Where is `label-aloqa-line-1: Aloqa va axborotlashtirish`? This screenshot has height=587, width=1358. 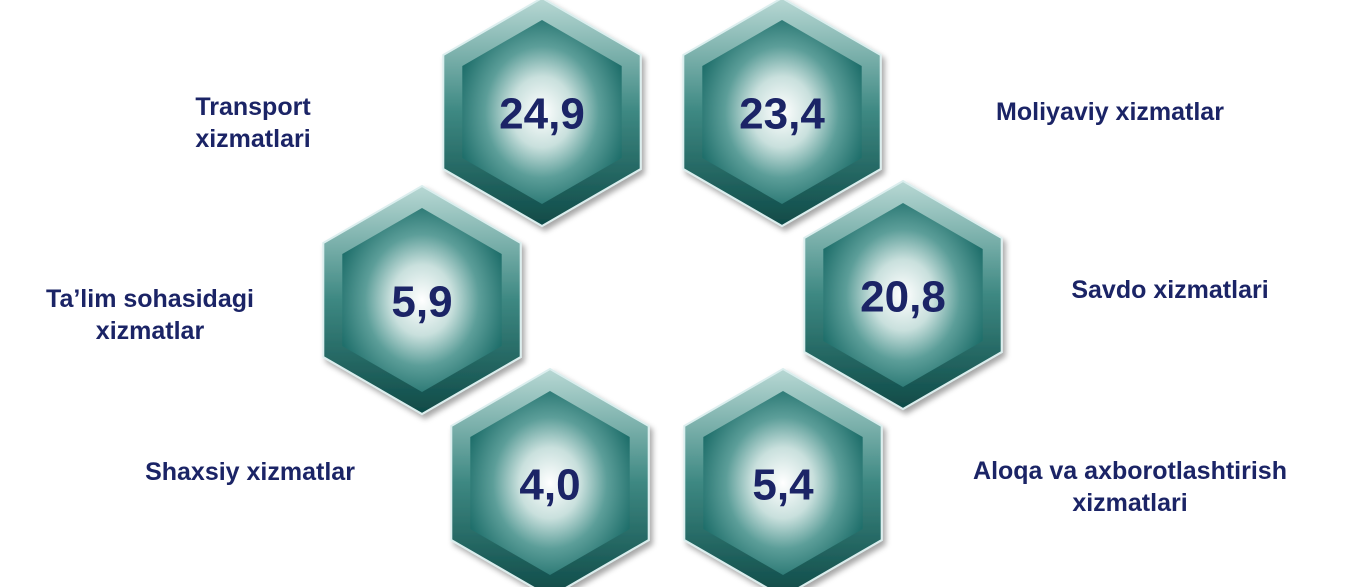 label-aloqa-line-1: Aloqa va axborotlashtirish is located at coordinates (1130, 471).